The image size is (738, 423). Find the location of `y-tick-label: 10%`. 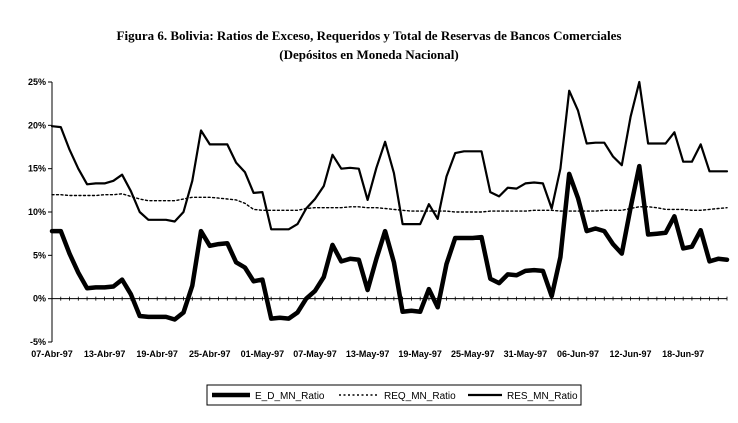

y-tick-label: 10% is located at coordinates (37, 212).